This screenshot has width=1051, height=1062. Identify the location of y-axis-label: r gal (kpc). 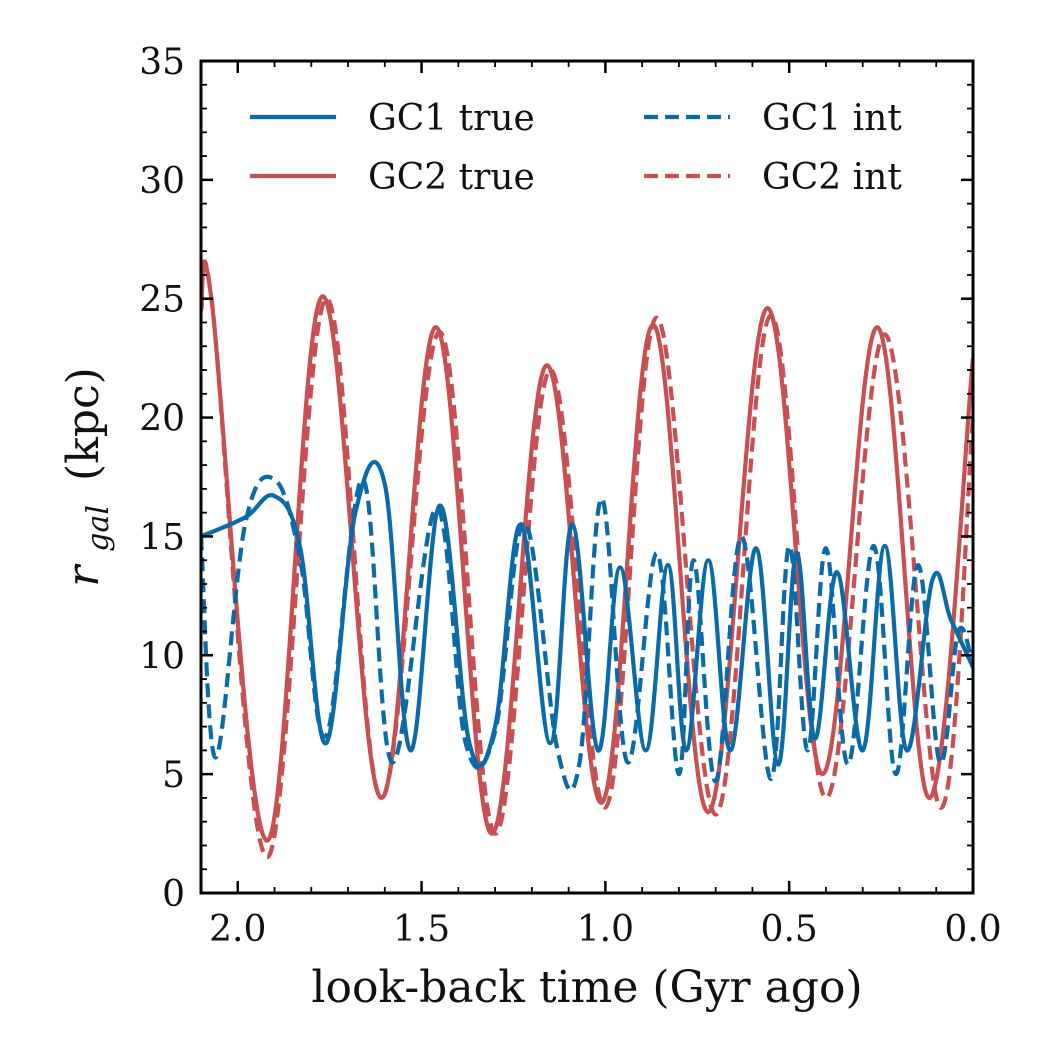
(88, 477).